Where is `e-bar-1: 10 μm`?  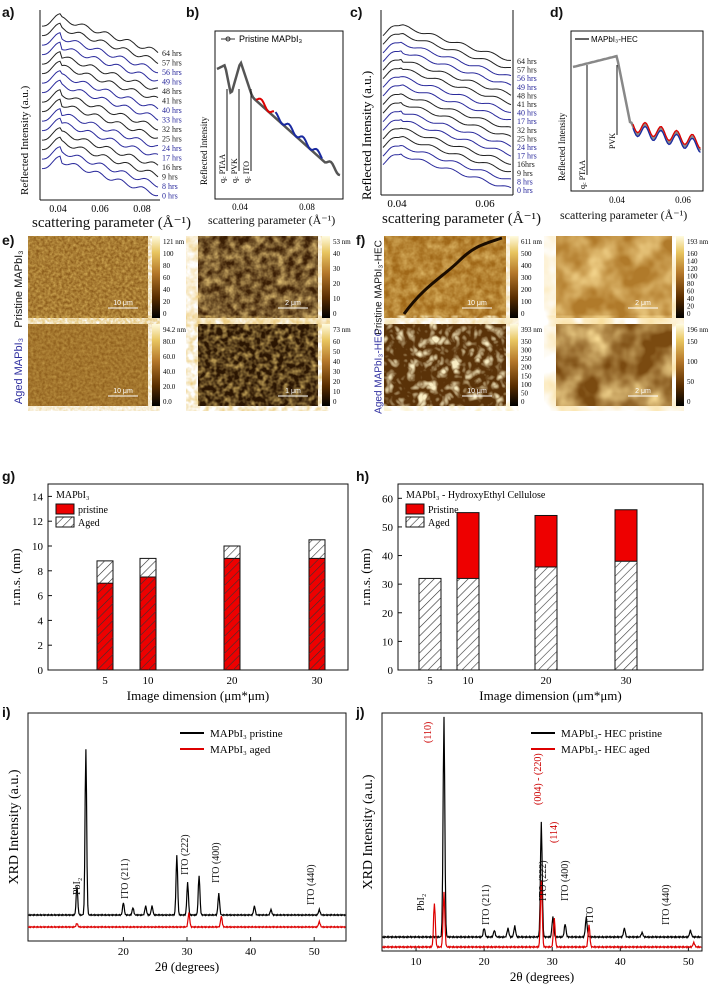
e-bar-1: 10 μm is located at coordinates (123, 303).